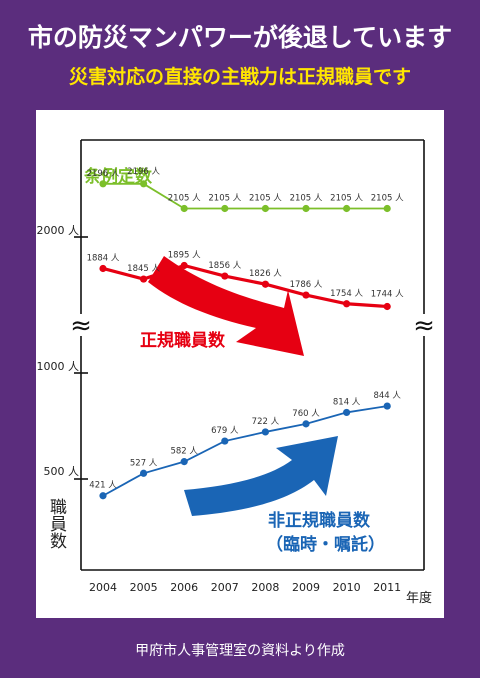  What do you see at coordinates (261, 476) in the screenshot?
I see `increase-arrow` at bounding box center [261, 476].